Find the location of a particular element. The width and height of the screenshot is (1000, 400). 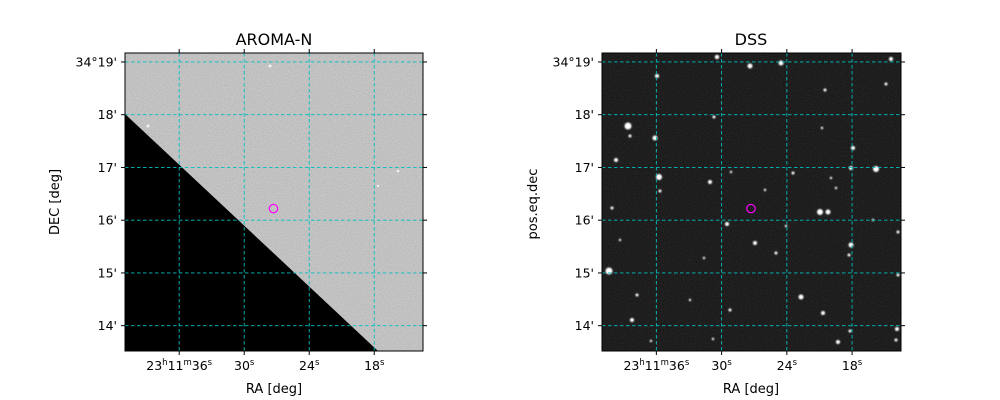

dss-ylabel: pos.eq.dec is located at coordinates (533, 204).